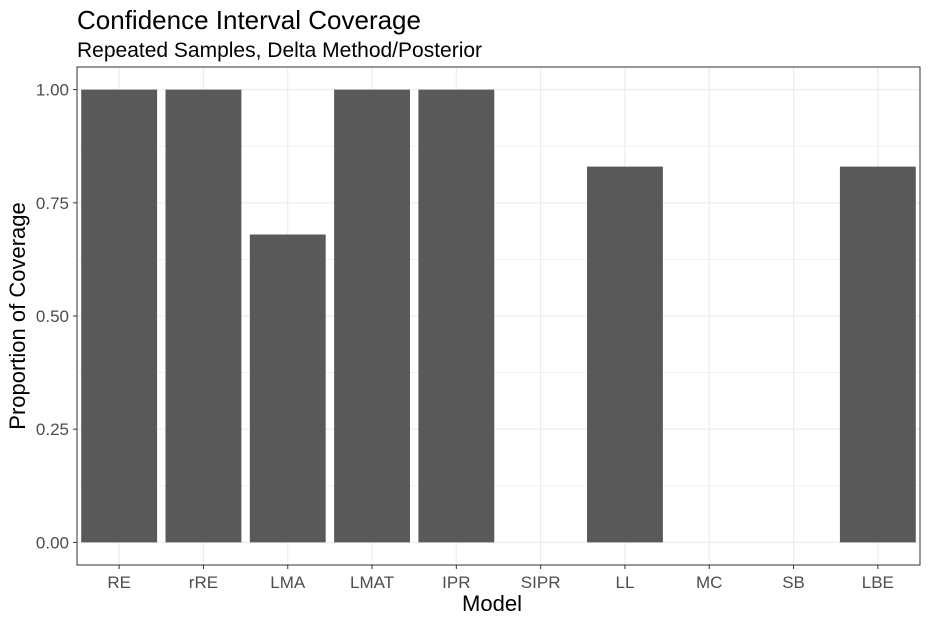 The image size is (929, 622). What do you see at coordinates (372, 582) in the screenshot?
I see `x-tick-label: LMAT` at bounding box center [372, 582].